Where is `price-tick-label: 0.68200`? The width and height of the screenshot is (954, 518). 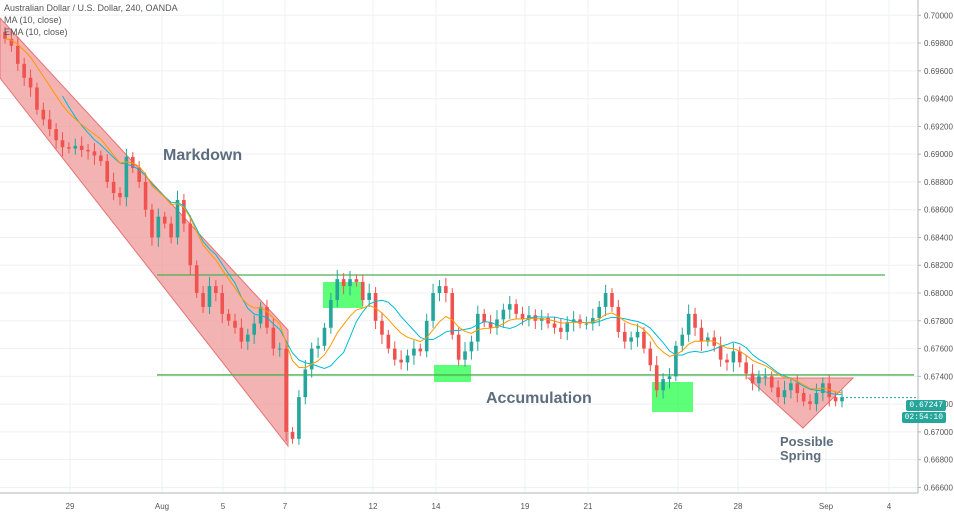
price-tick-label: 0.68200 is located at coordinates (938, 265).